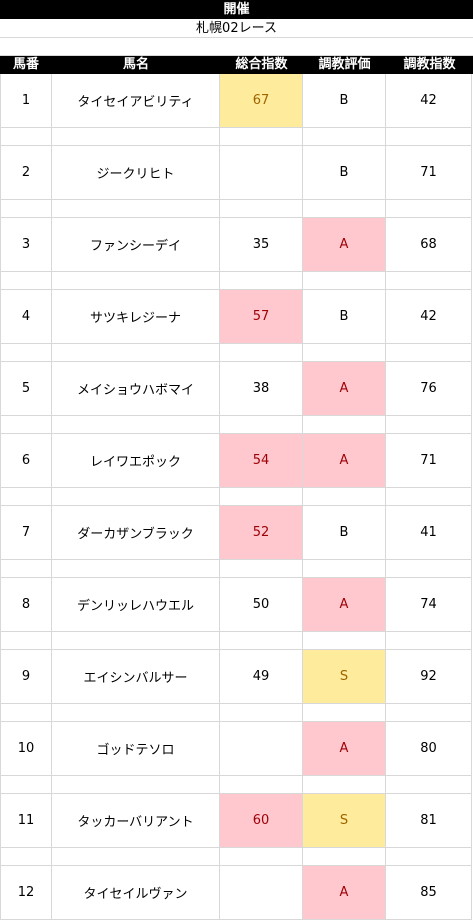  What do you see at coordinates (236, 28) in the screenshot?
I see `race-subtitle: 札幌02レース` at bounding box center [236, 28].